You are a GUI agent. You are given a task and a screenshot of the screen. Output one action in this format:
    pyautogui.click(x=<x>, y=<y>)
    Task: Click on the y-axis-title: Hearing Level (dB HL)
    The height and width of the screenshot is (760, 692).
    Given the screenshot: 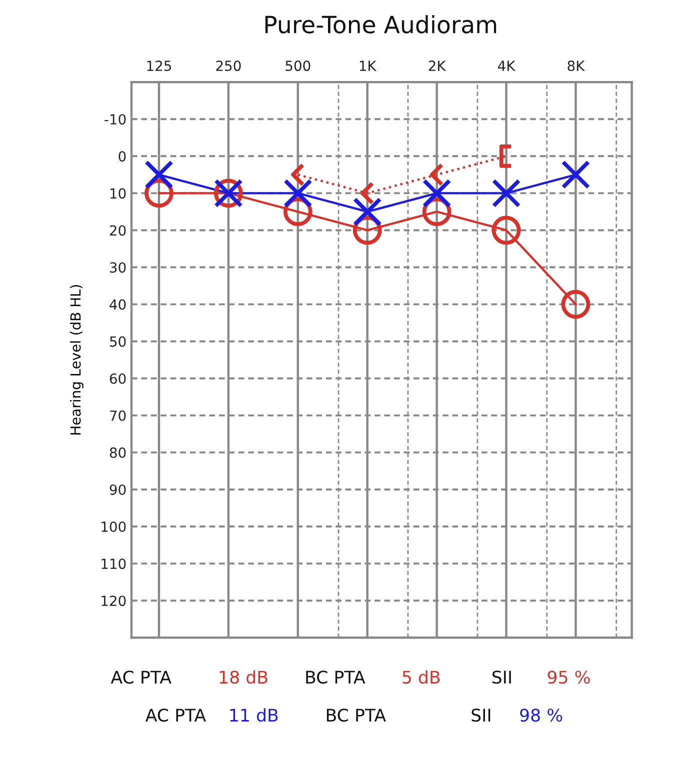 What is the action you would take?
    pyautogui.click(x=77, y=359)
    